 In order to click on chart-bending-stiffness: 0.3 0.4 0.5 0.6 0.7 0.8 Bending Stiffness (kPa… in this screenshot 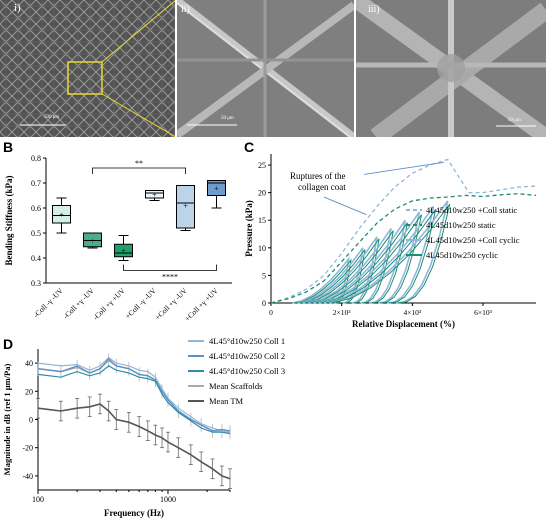, I will do `click(118, 239)`.